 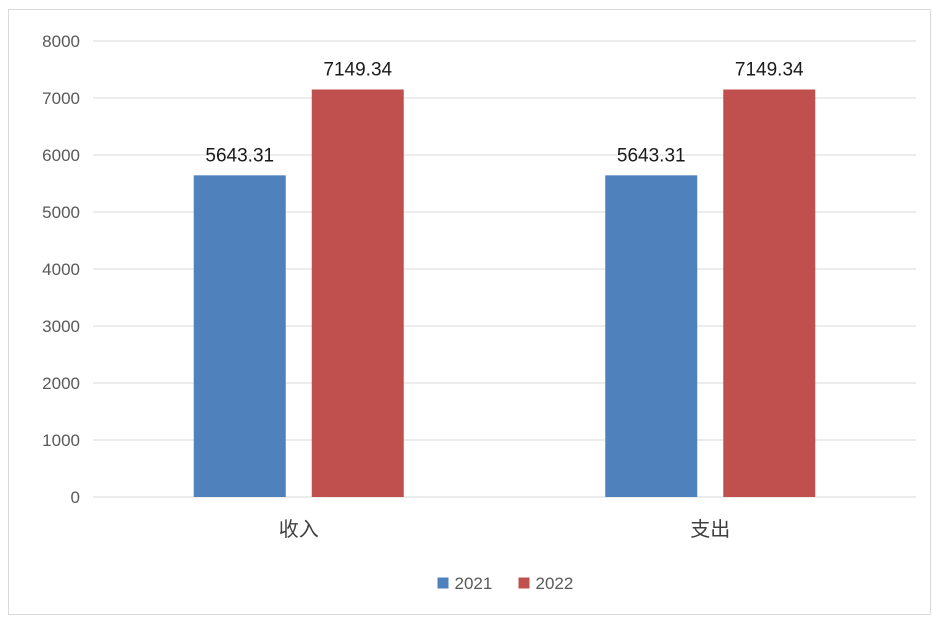 I want to click on y-tick-label: 8000, so click(x=61, y=41).